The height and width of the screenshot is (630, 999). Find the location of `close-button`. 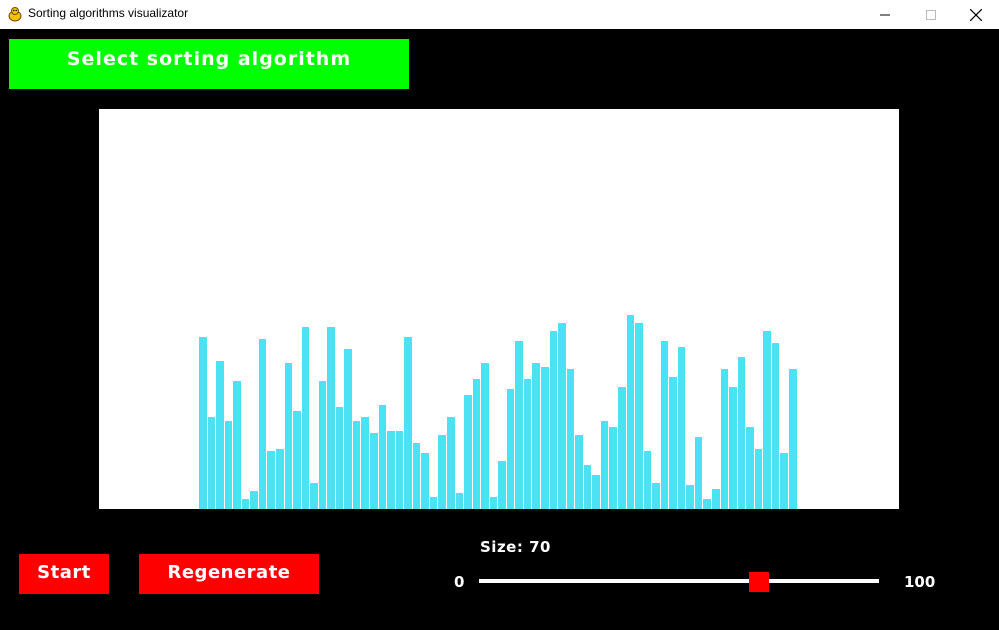

close-button is located at coordinates (976, 14).